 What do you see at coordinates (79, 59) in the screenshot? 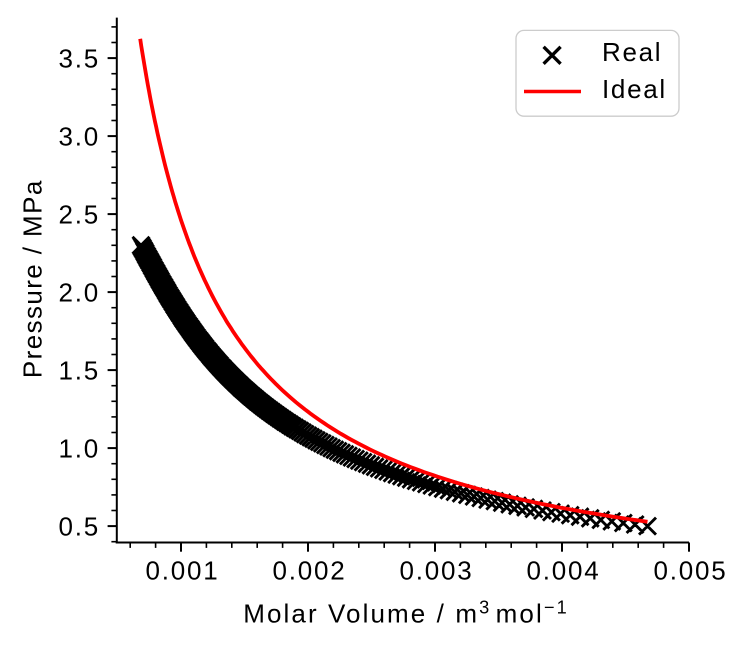
I see `svg-text: 3.5` at bounding box center [79, 59].